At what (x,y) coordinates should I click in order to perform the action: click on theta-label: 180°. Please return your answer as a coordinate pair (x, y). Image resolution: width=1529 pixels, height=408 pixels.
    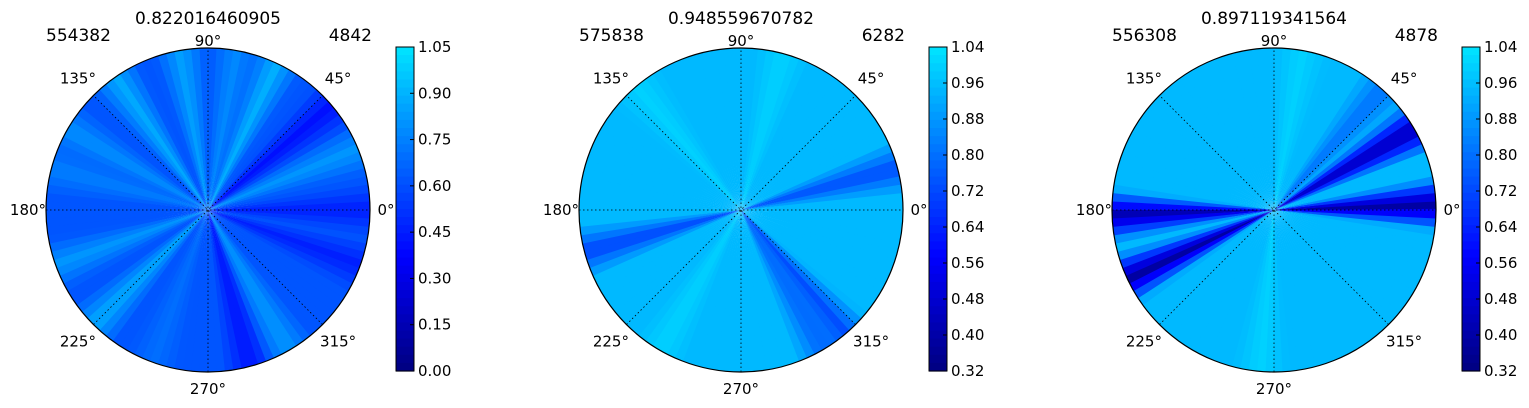
    Looking at the image, I should click on (28, 210).